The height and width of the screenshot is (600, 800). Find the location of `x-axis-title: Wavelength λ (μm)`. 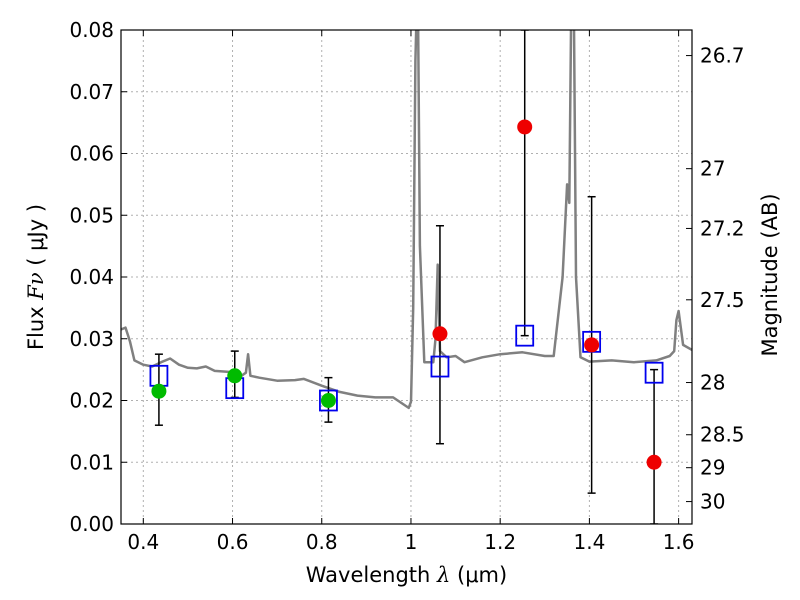

x-axis-title: Wavelength λ (μm) is located at coordinates (406, 575).